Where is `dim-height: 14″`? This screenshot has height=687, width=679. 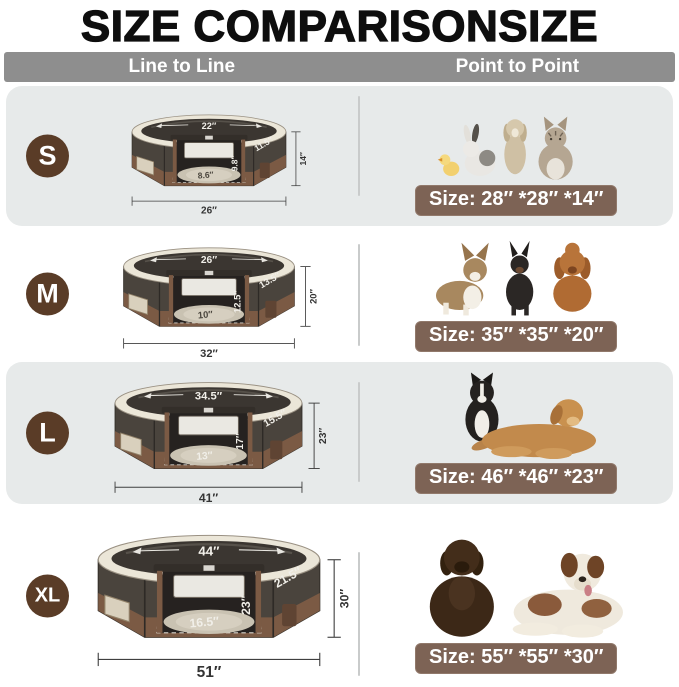
dim-height: 14″ is located at coordinates (303, 158).